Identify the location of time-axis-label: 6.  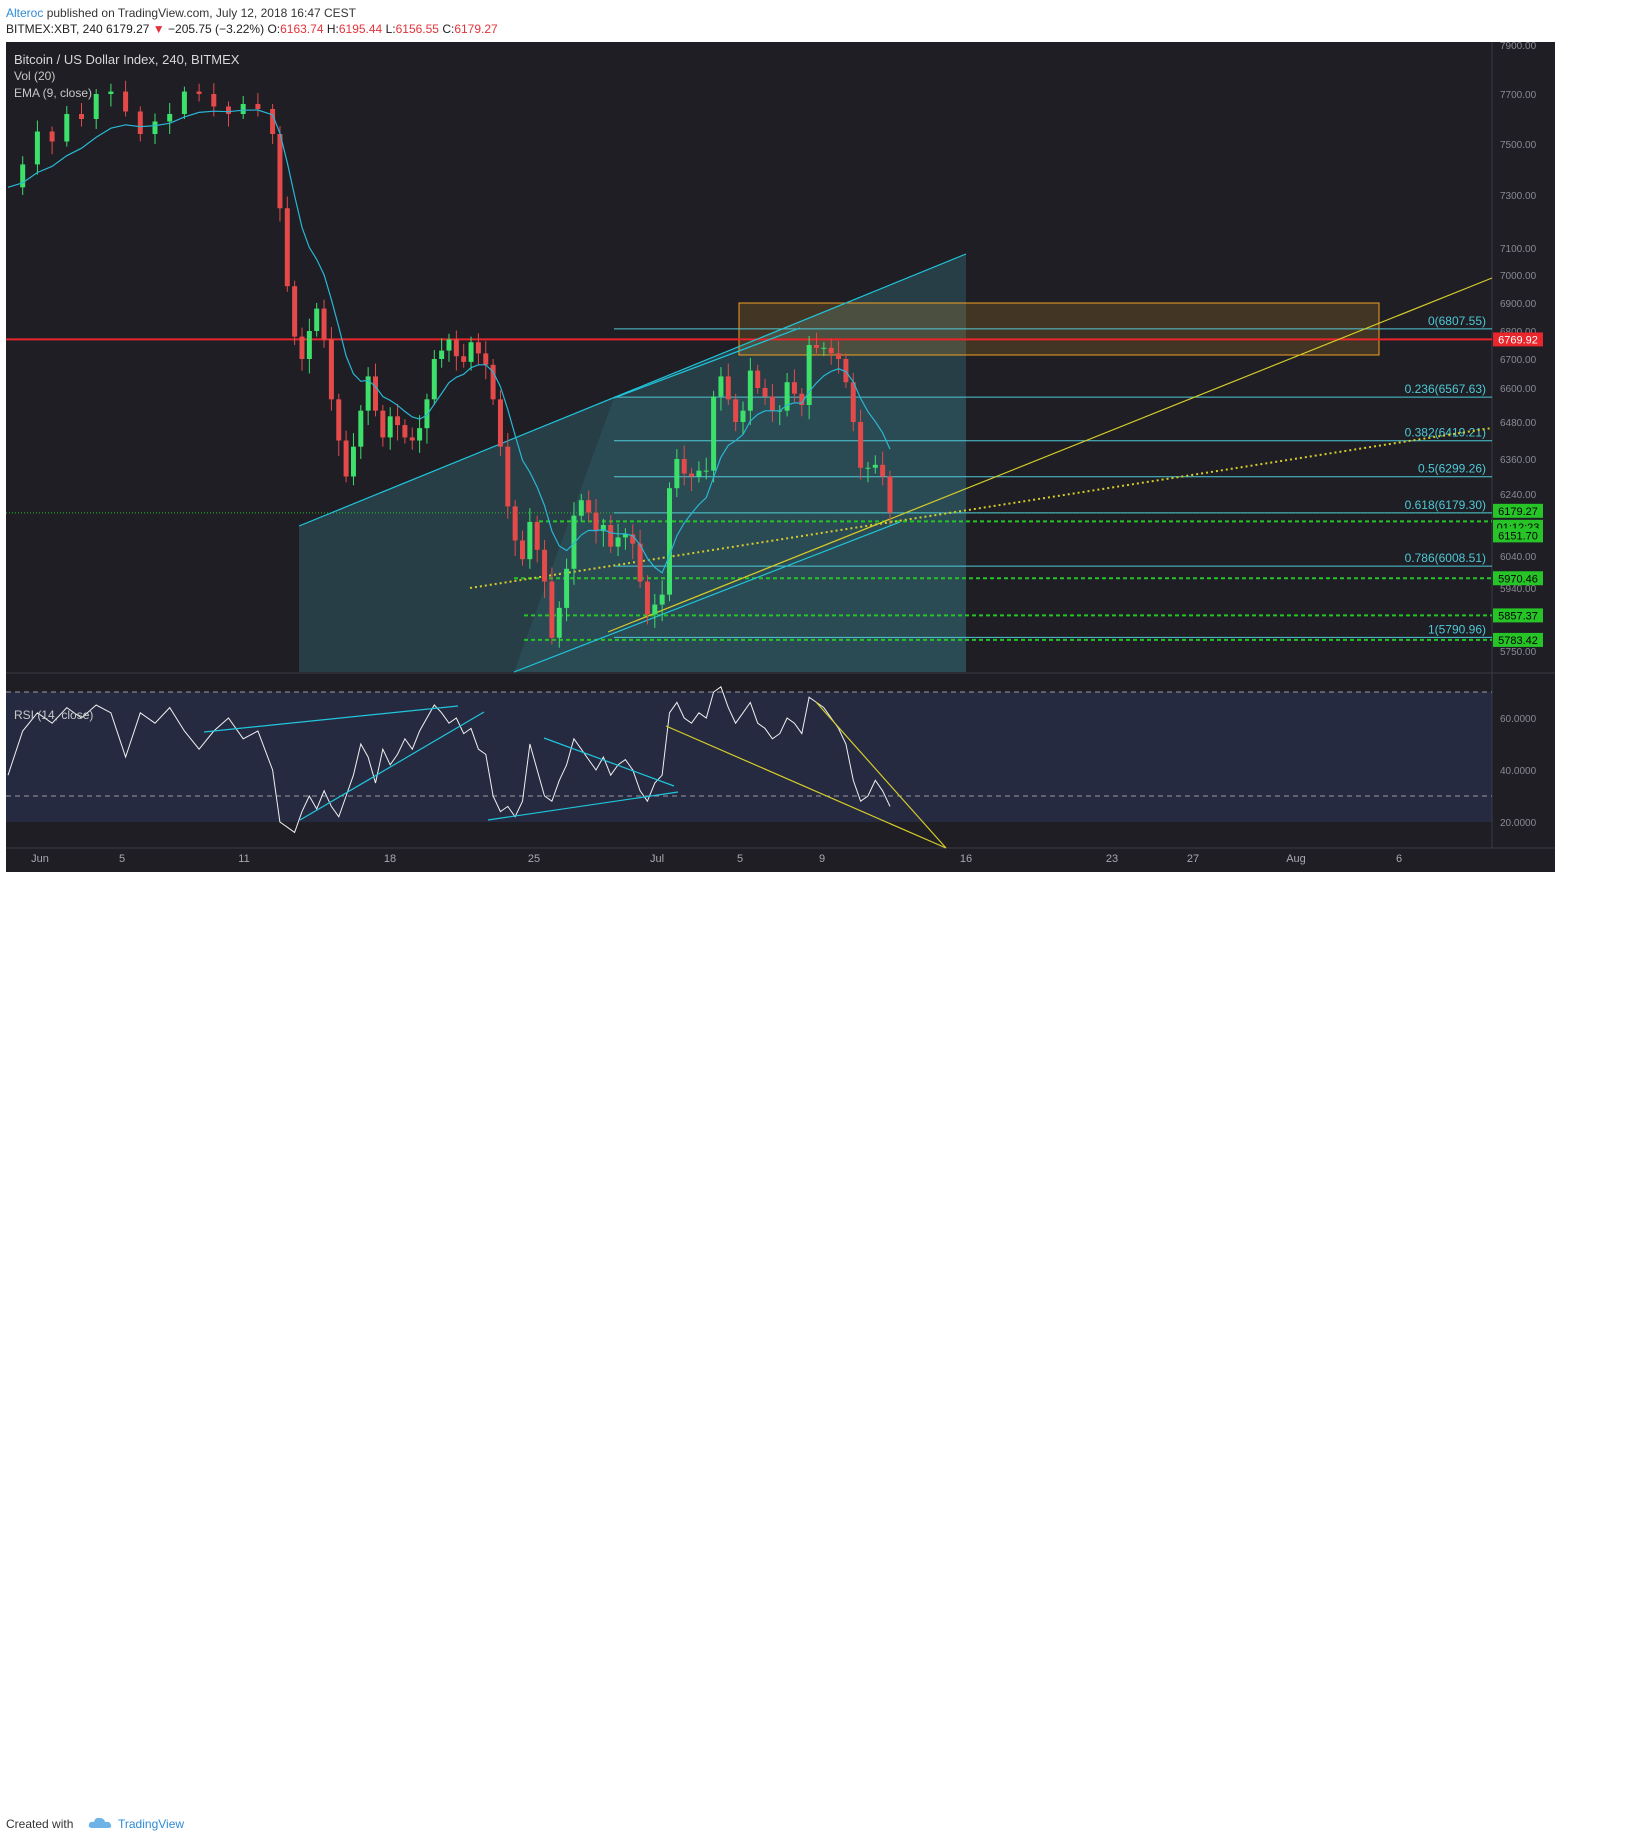
(1399, 859).